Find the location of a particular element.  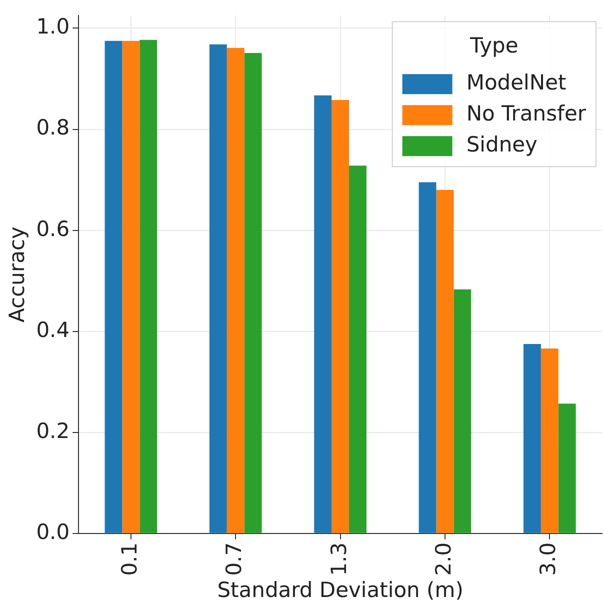

y-tick-label: 0.8 is located at coordinates (53, 128).